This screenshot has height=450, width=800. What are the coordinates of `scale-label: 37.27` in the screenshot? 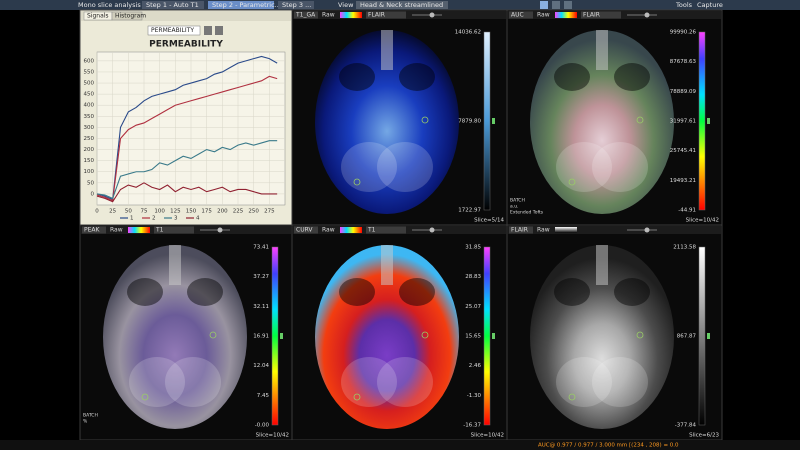 It's located at (261, 277).